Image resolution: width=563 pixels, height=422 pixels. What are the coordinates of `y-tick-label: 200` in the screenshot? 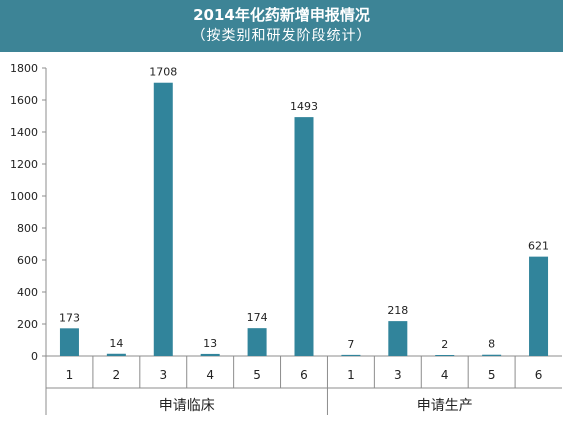 It's located at (27, 324).